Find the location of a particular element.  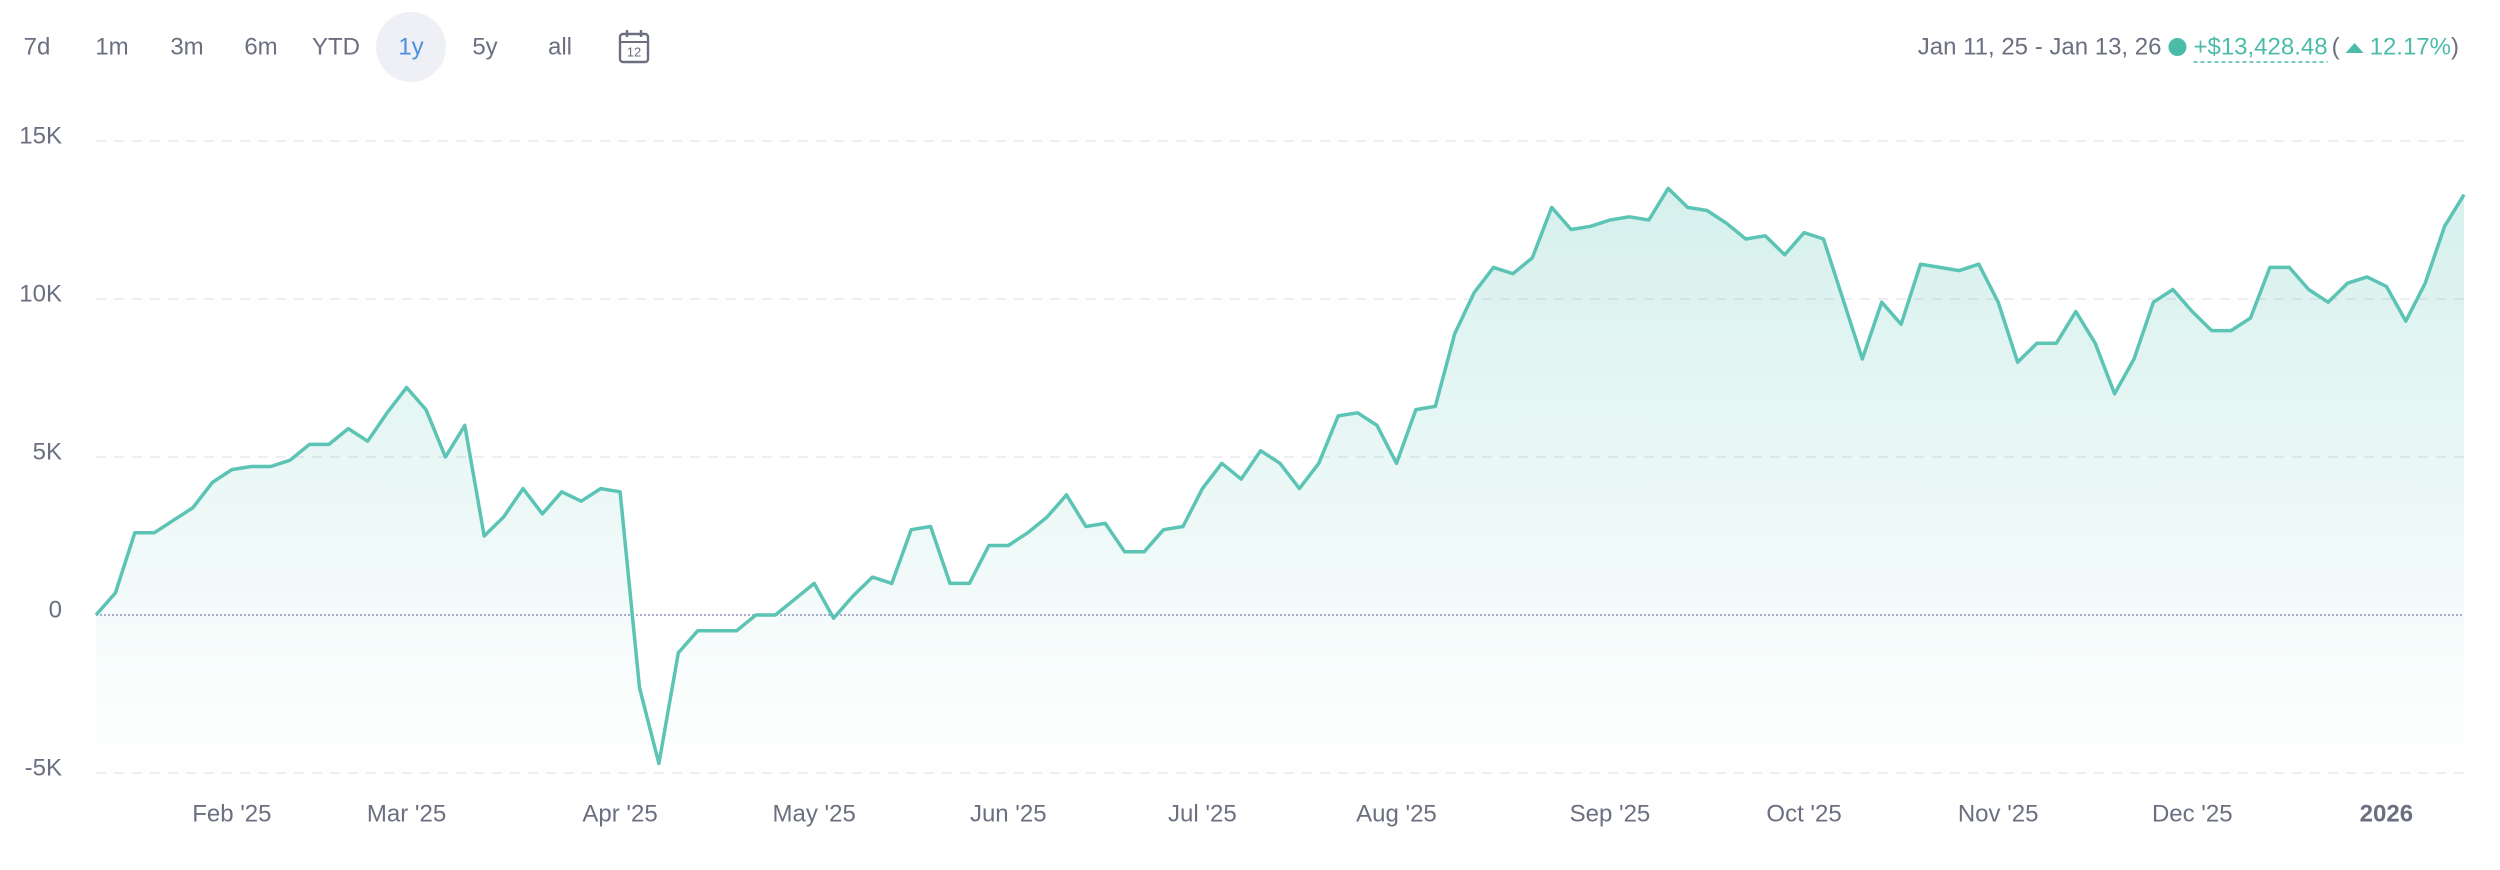

range-button: 5y is located at coordinates (484, 46).